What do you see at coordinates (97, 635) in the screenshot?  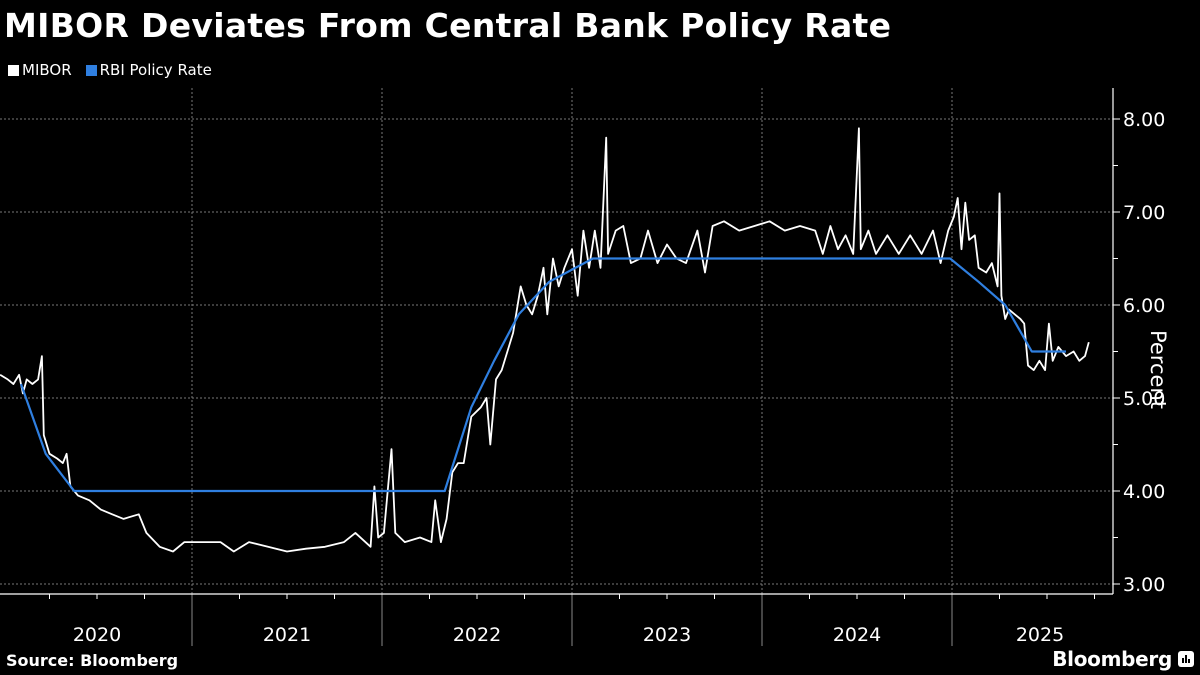 I see `x-tick-label: 2020` at bounding box center [97, 635].